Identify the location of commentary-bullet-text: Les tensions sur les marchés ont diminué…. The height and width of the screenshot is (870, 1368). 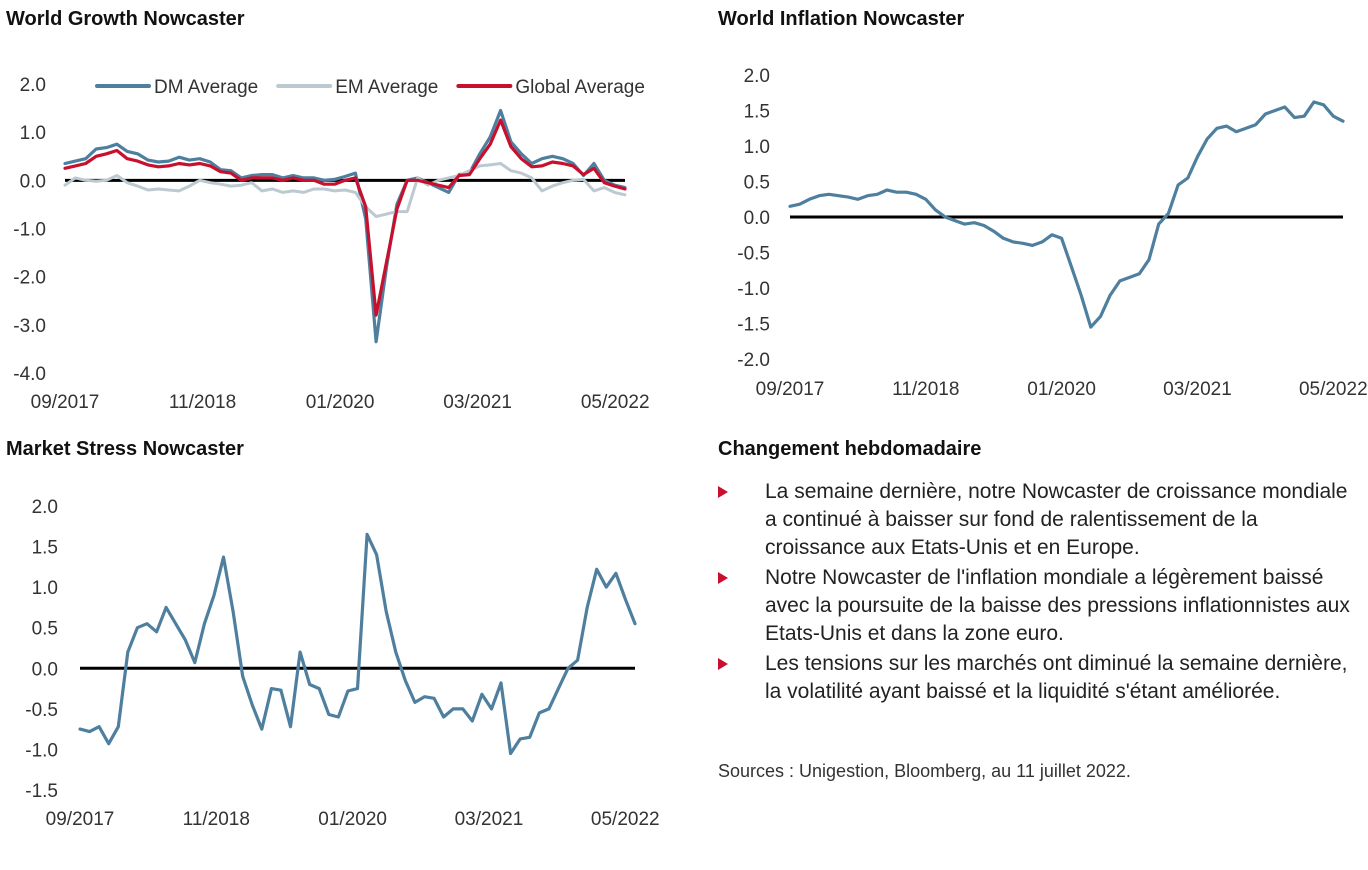
(1056, 677).